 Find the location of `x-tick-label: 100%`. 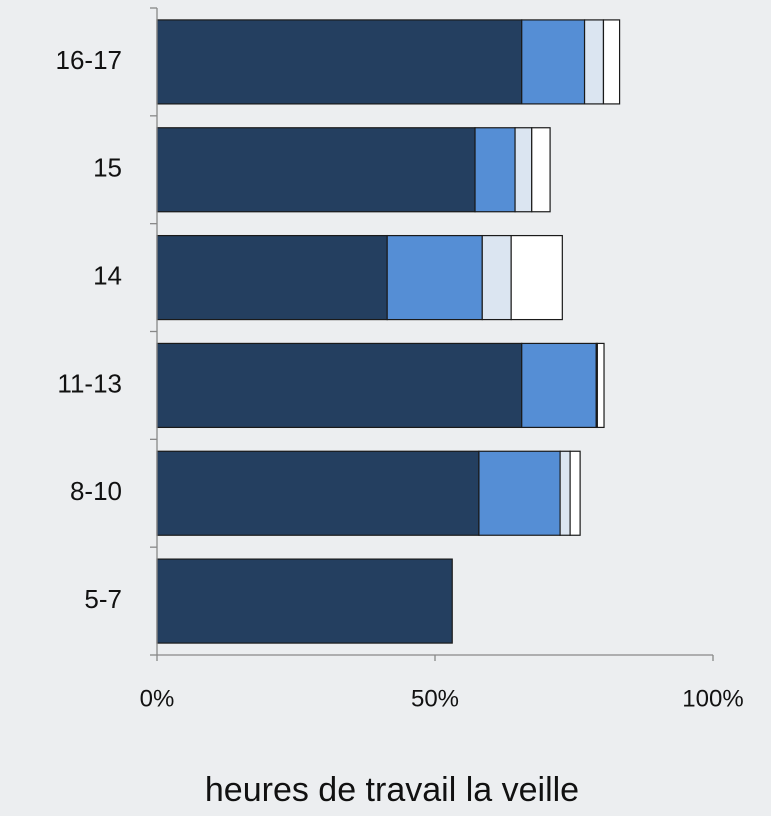

x-tick-label: 100% is located at coordinates (712, 698).